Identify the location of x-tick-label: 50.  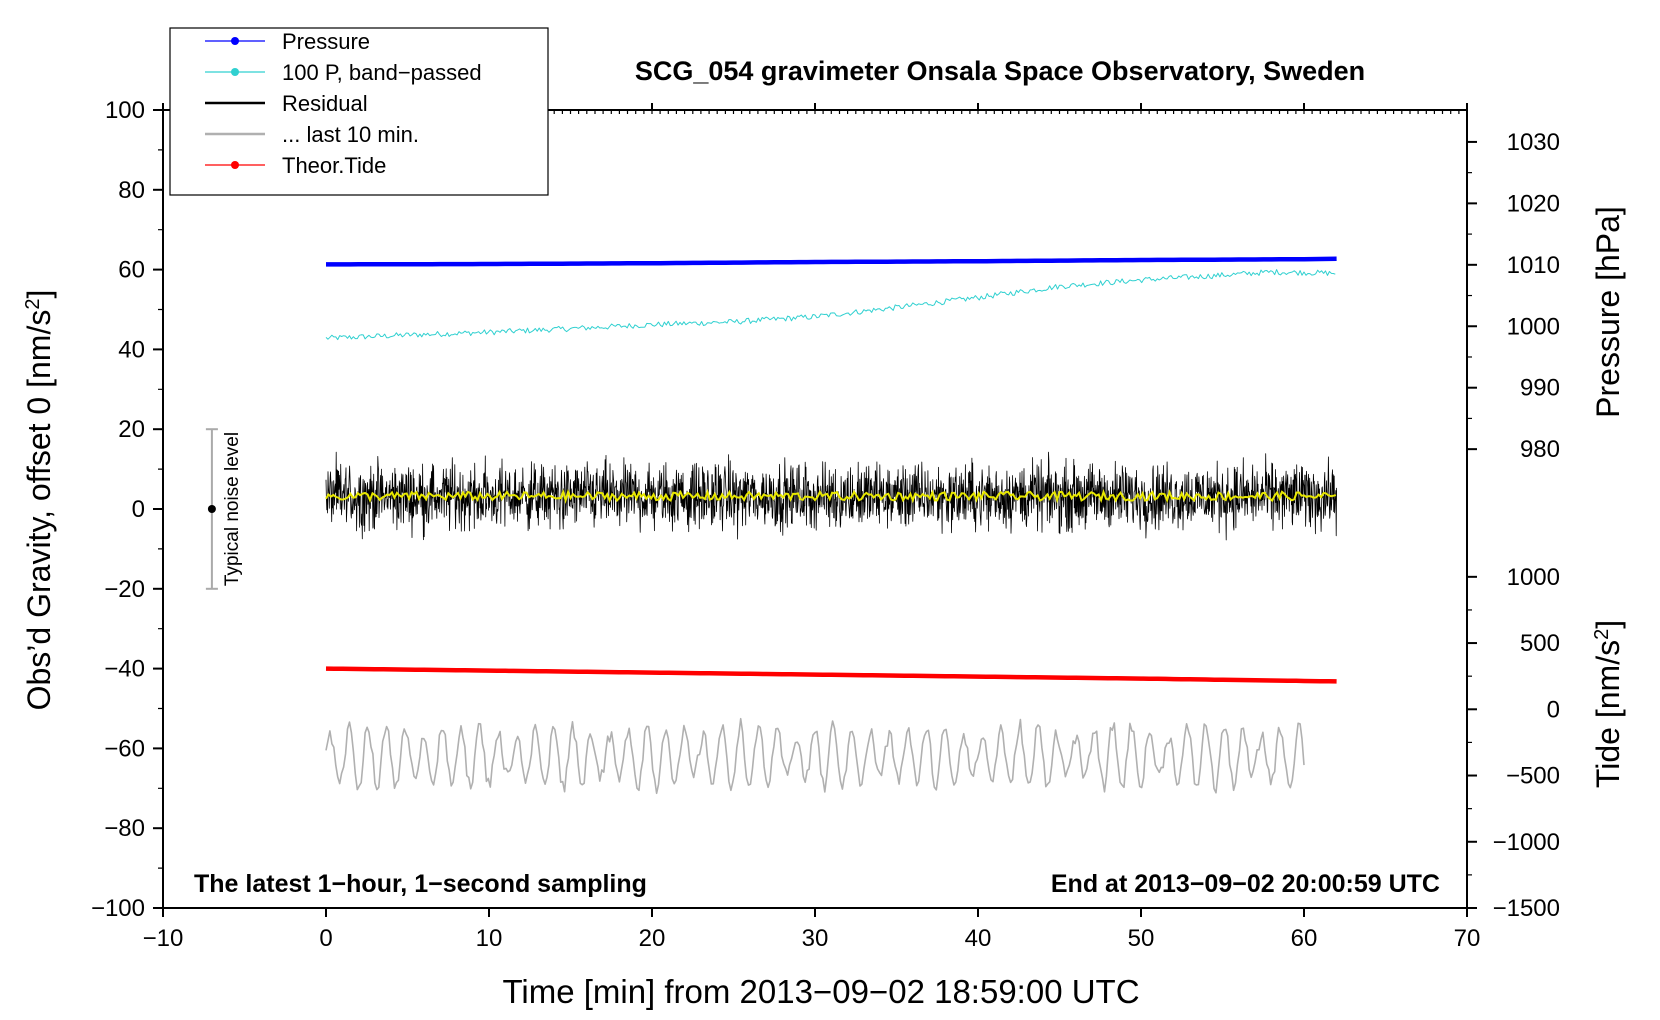
(1141, 938).